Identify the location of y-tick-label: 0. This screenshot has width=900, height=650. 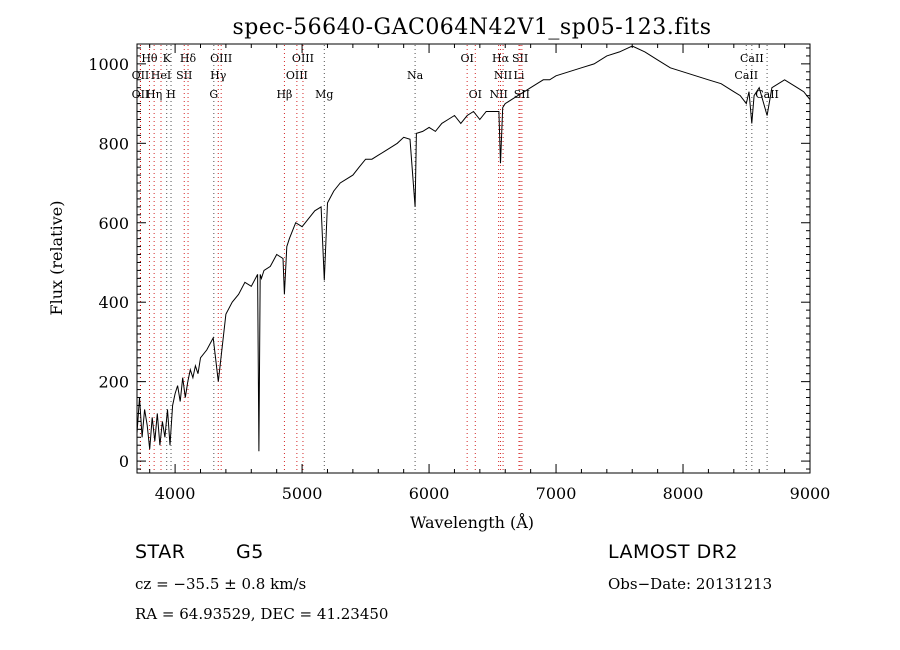
(124, 461).